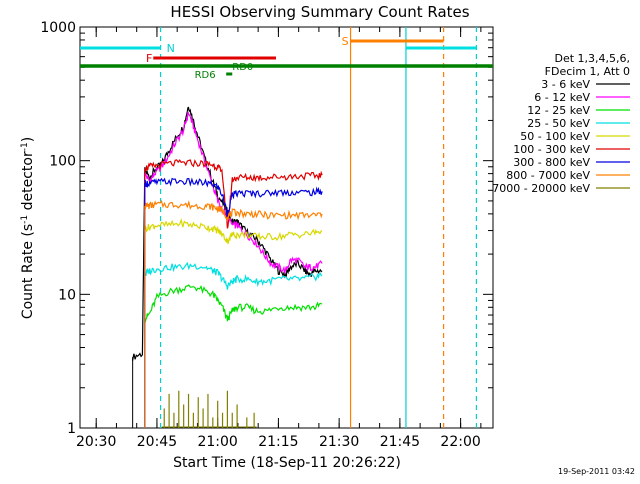  Describe the element at coordinates (58, 28) in the screenshot. I see `y-tick-label: 1000` at that location.